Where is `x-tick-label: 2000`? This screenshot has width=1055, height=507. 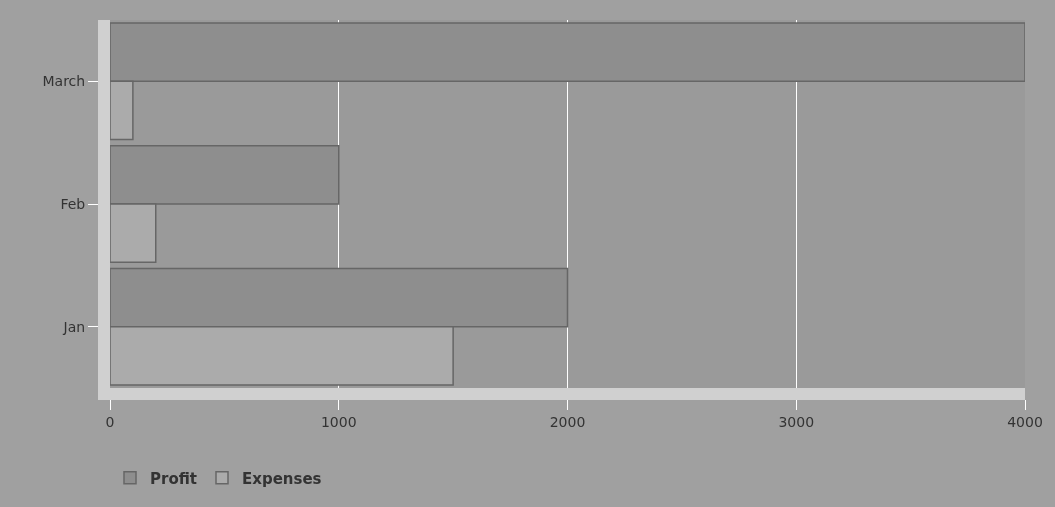
x-tick-label: 2000 is located at coordinates (567, 421).